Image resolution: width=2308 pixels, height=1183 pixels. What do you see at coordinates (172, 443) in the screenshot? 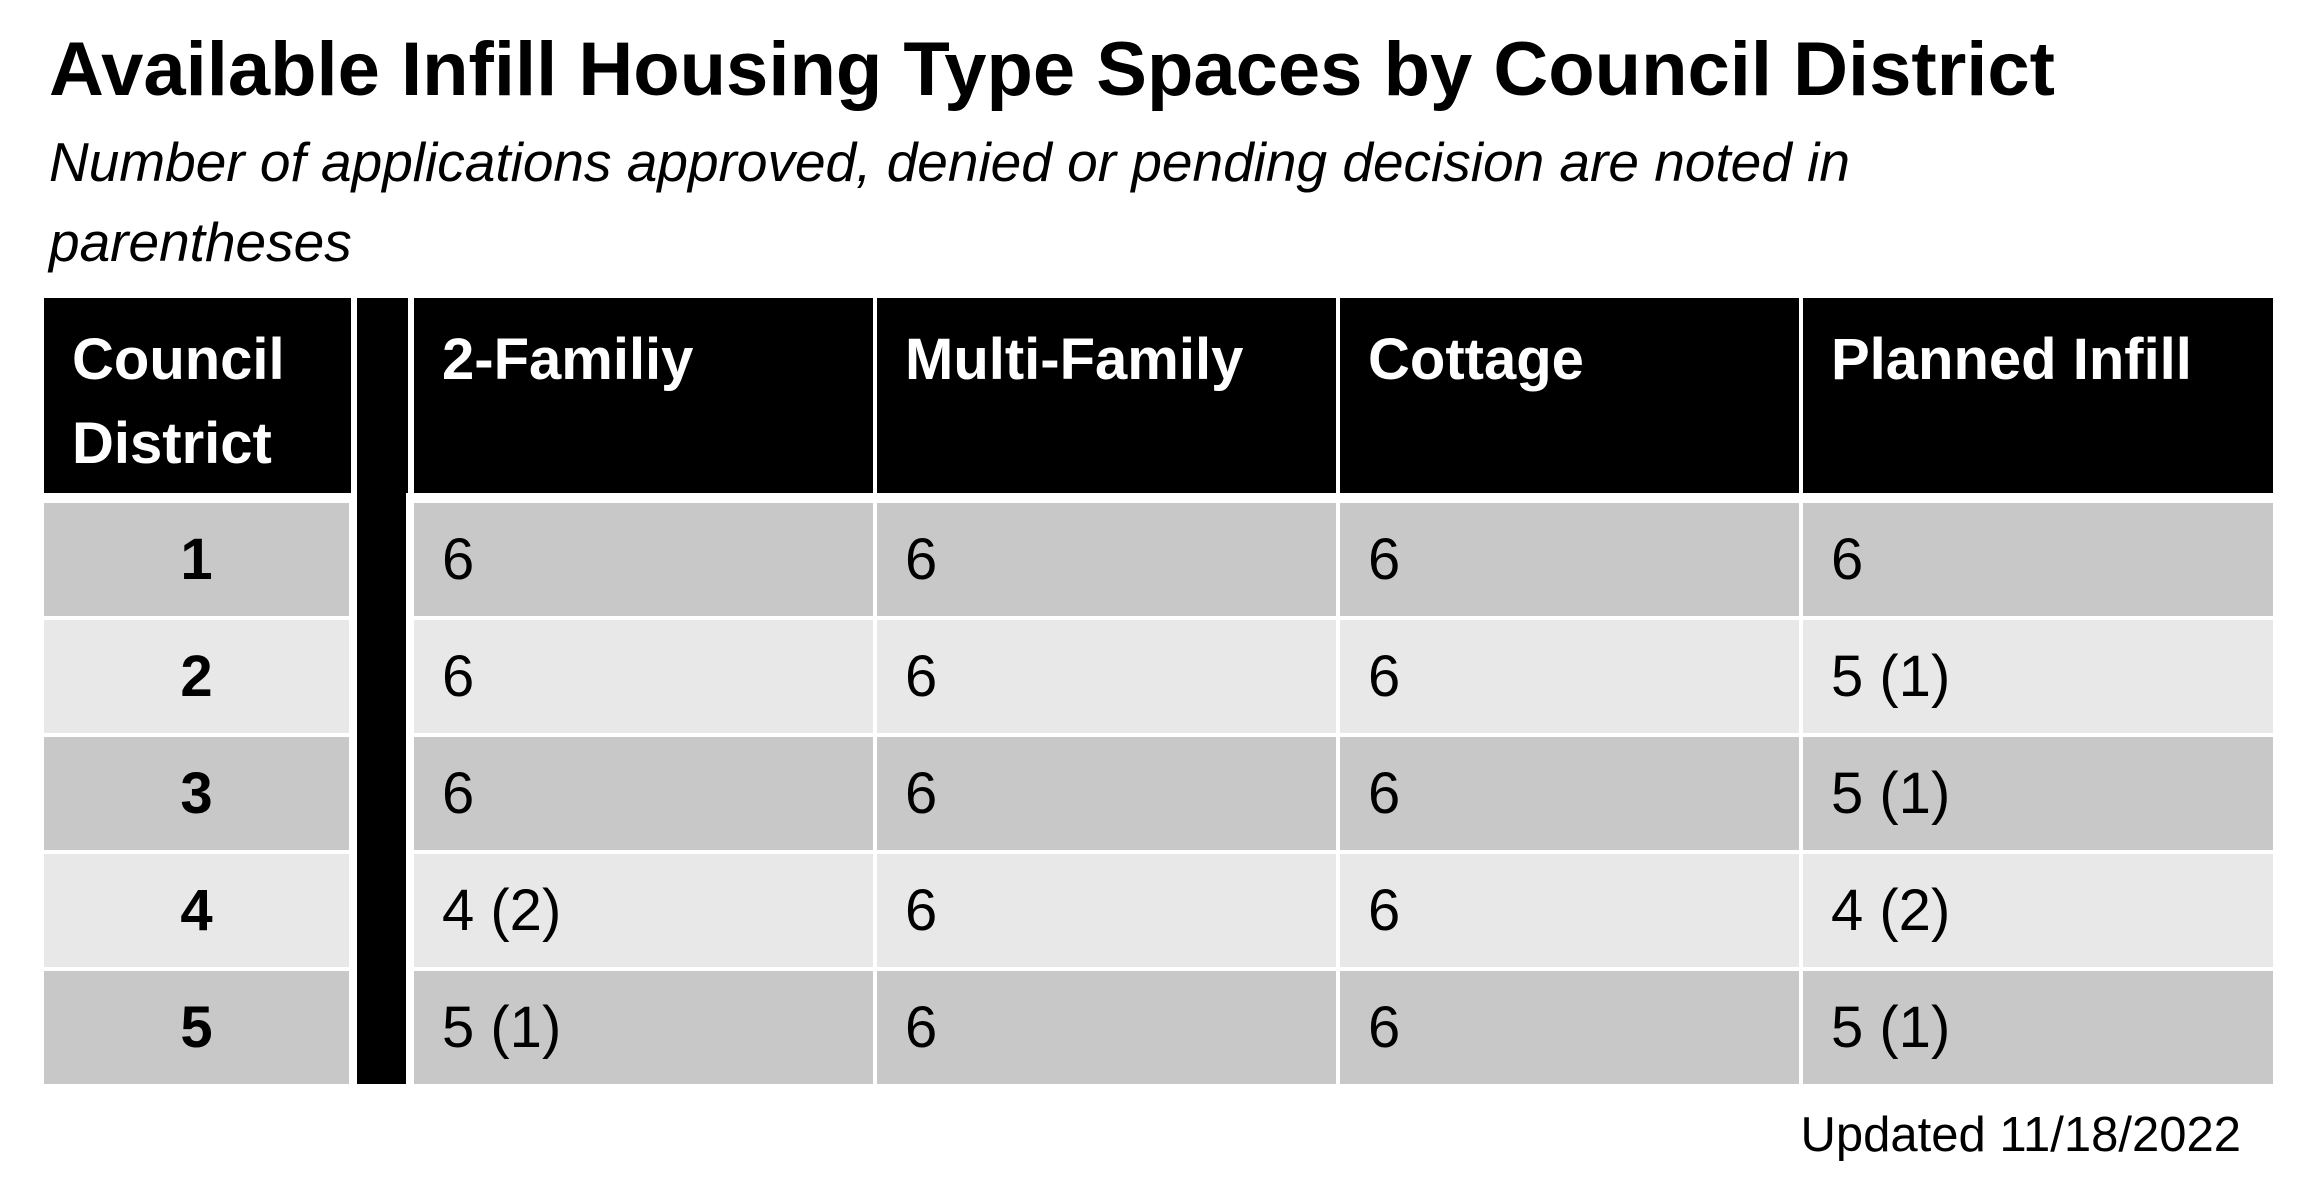
I see `header-council-district-line2: District` at bounding box center [172, 443].